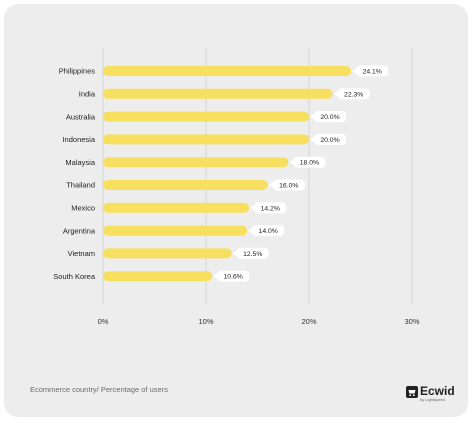 The width and height of the screenshot is (474, 423). I want to click on data-label: 24.1%, so click(372, 72).